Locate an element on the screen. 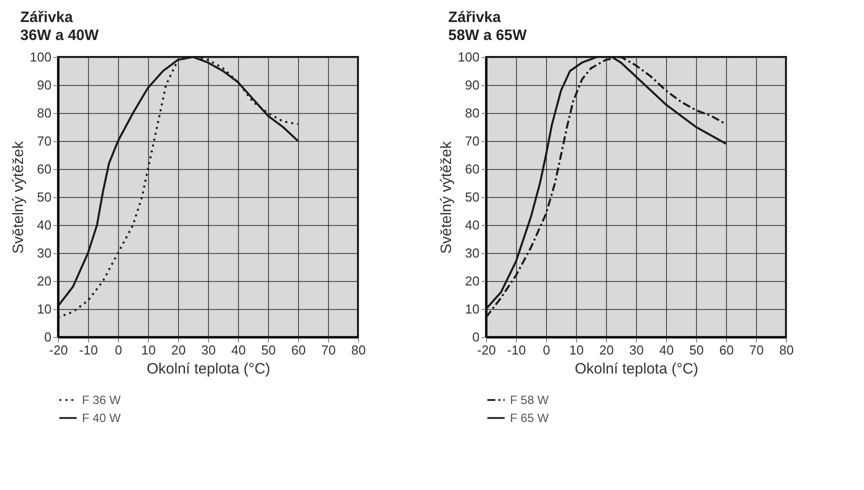 The image size is (864, 490). legend-label: F 40 W is located at coordinates (102, 418).